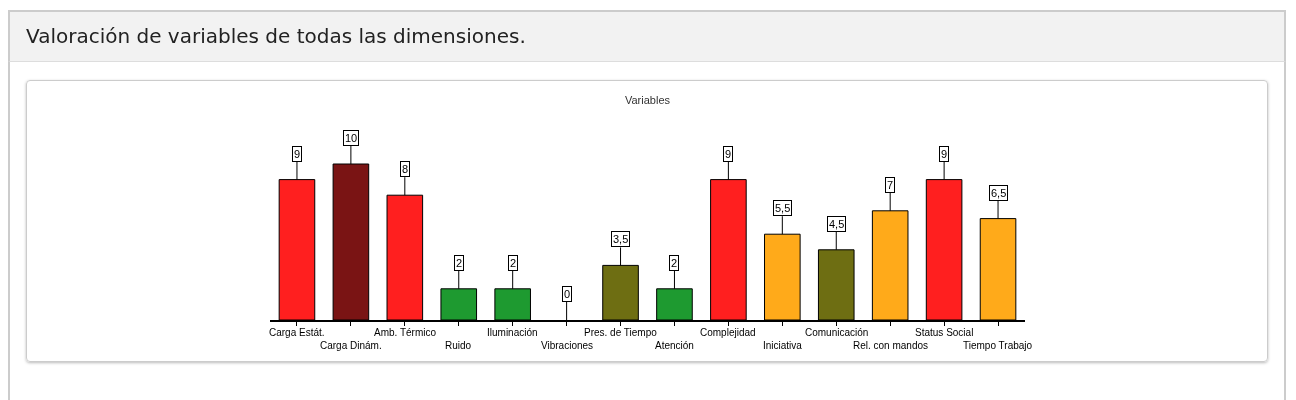 The width and height of the screenshot is (1296, 400). I want to click on data-label: 10, so click(351, 138).